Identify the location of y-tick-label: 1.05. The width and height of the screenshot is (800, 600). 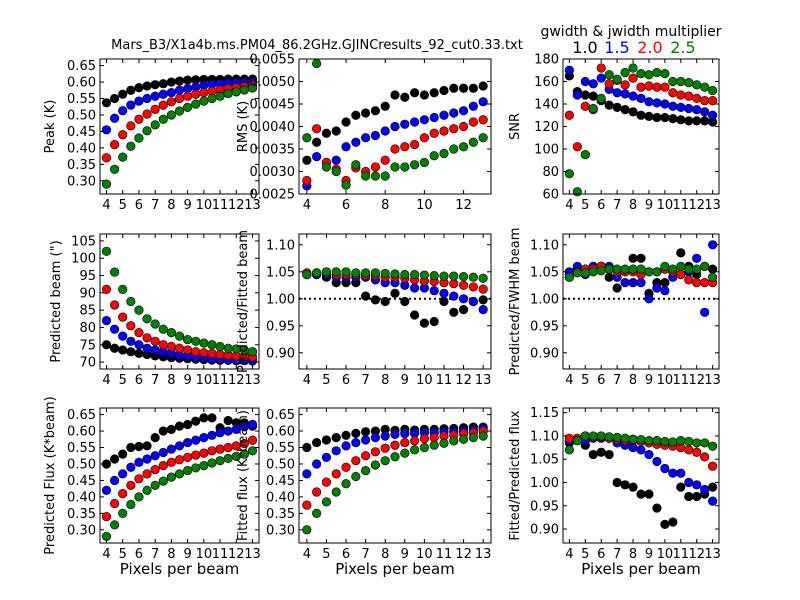
(280, 272).